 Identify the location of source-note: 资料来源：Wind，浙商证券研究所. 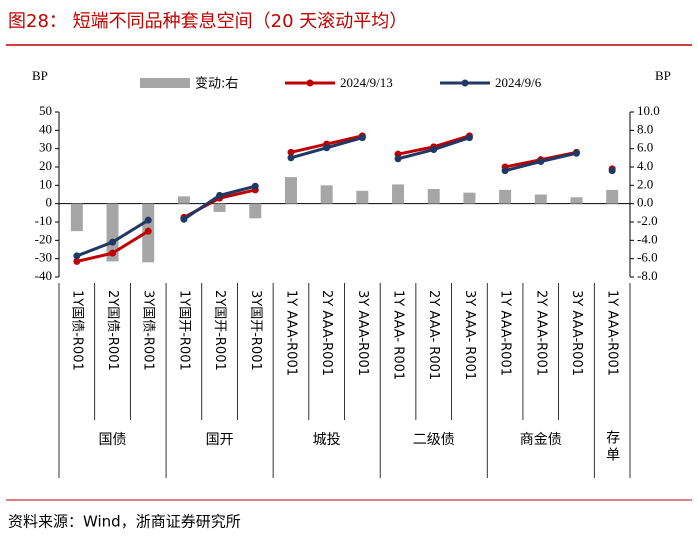
(124, 522).